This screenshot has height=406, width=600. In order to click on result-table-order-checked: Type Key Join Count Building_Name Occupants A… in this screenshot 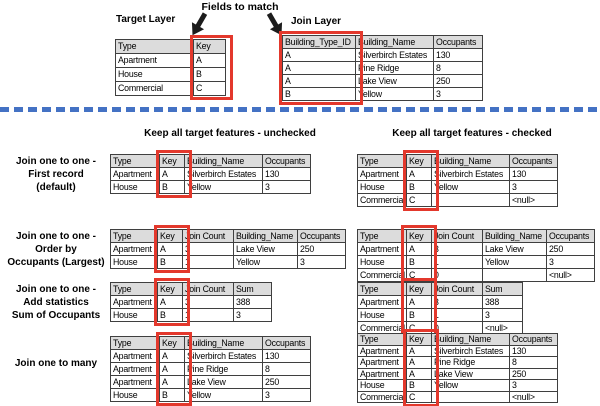, I will do `click(476, 255)`.